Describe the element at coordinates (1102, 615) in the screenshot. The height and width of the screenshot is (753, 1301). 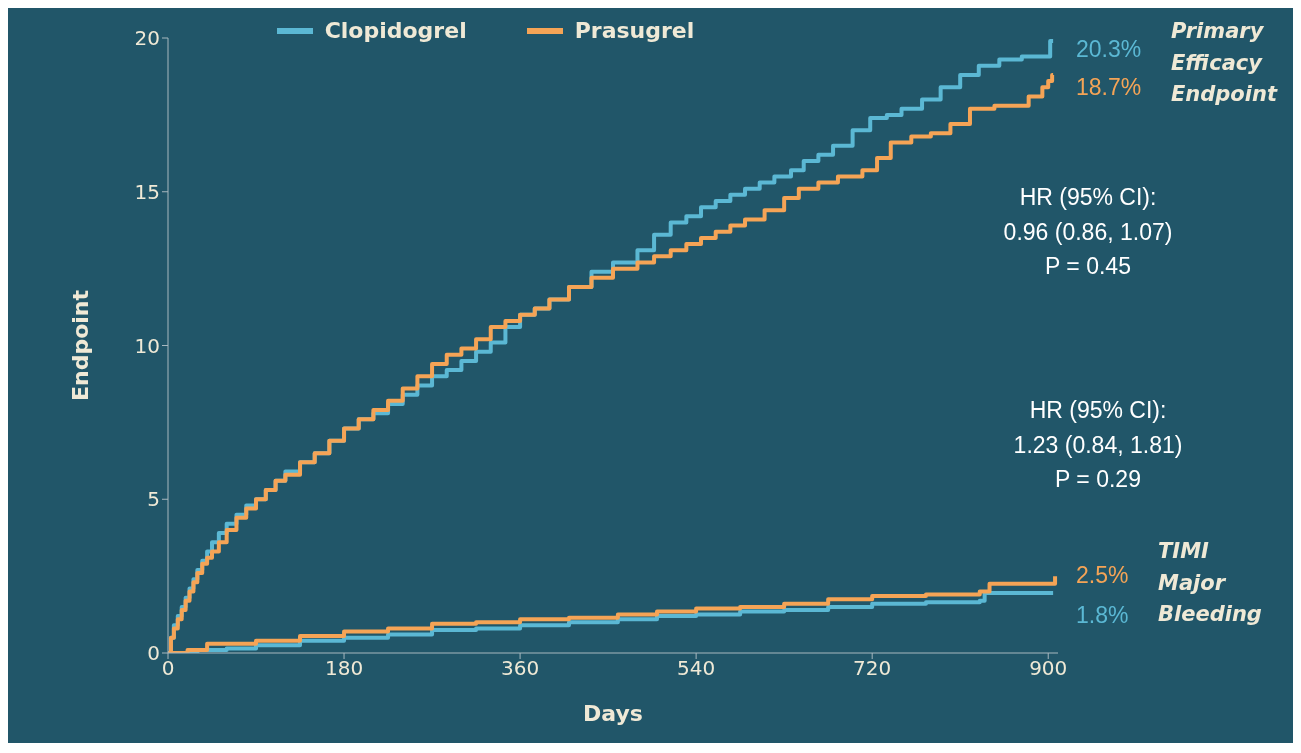
I see `text: 1.8%` at that location.